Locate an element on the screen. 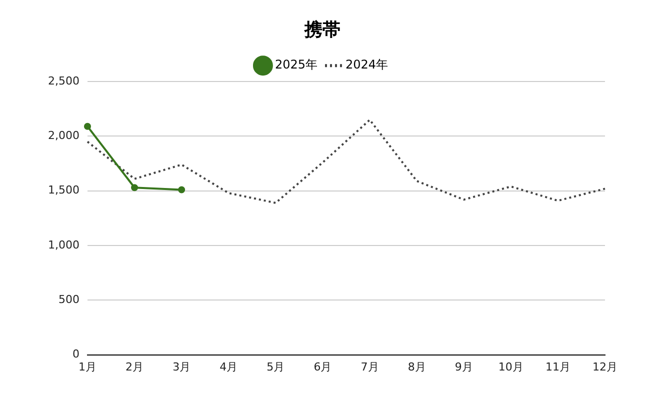 This screenshot has height=400, width=650. y-tick-label: 2,000 is located at coordinates (64, 135).